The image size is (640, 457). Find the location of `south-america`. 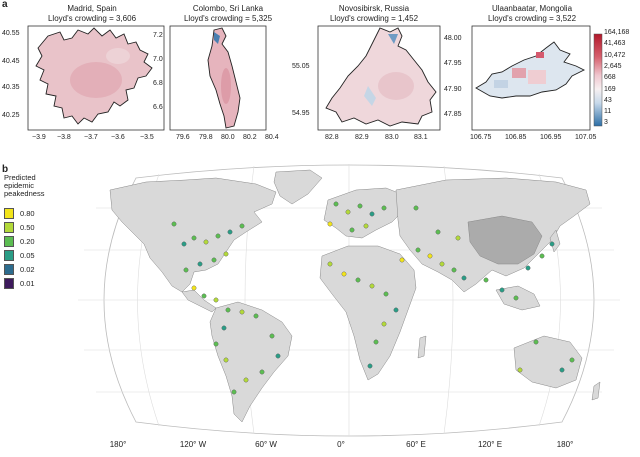

south-america is located at coordinates (251, 362).